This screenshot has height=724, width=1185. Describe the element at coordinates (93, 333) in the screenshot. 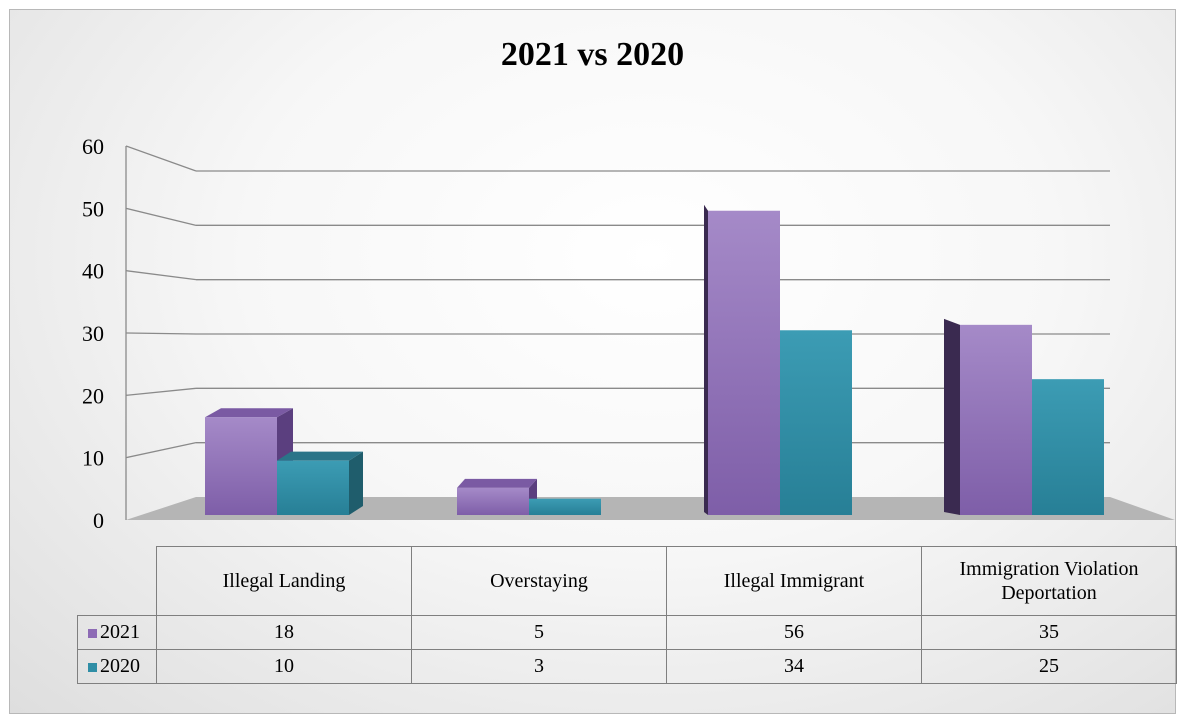

I see `y-tick-label: 30` at that location.